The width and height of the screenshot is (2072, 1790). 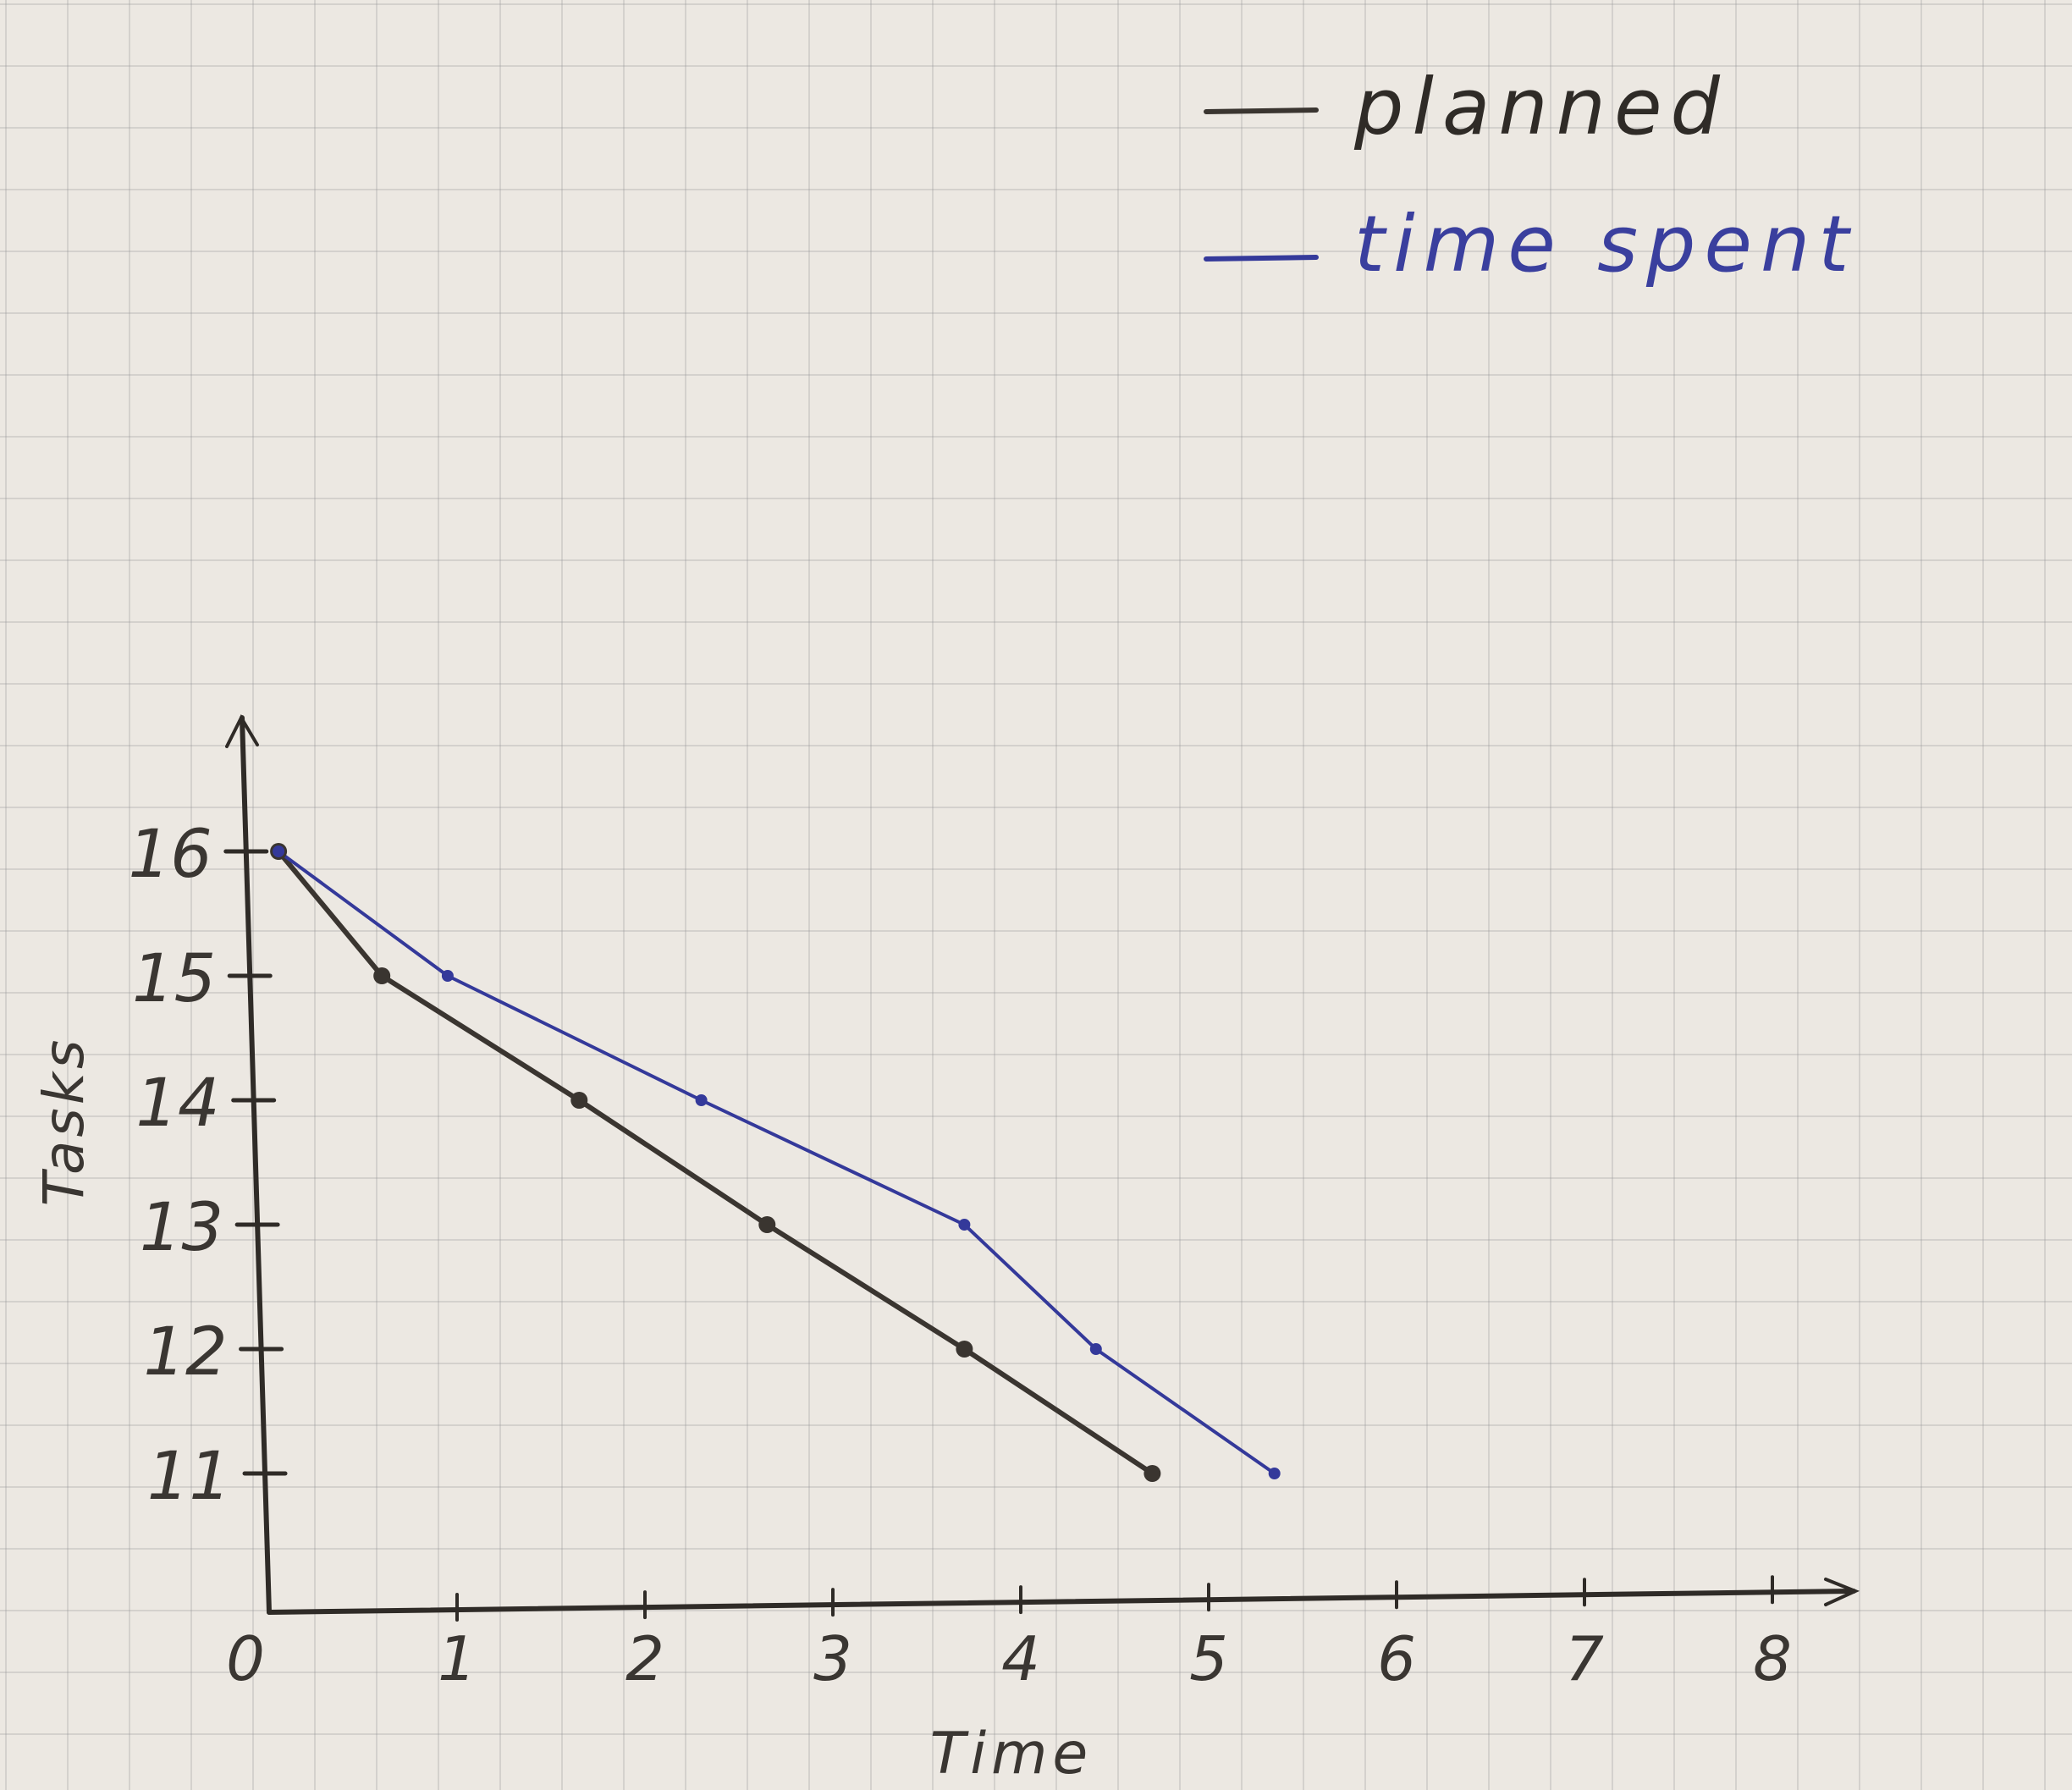 I want to click on x-axis-arrow-icon, so click(x=1842, y=1592).